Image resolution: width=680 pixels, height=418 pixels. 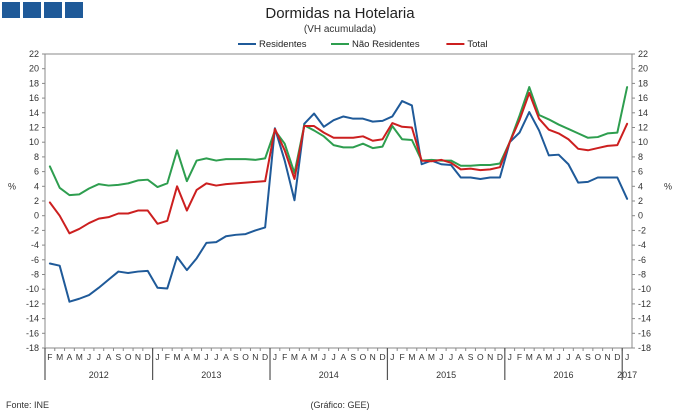 What do you see at coordinates (35, 245) in the screenshot?
I see `y-tick-label-left: -4` at bounding box center [35, 245].